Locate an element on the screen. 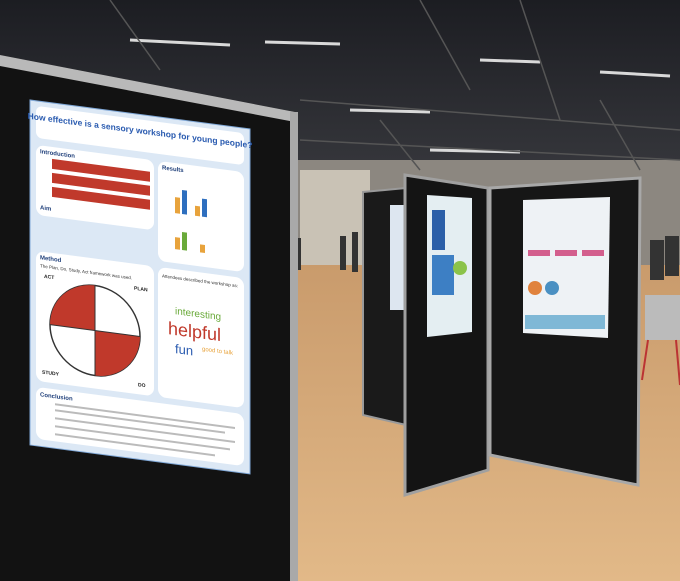  cycle-label: STUDY is located at coordinates (51, 374).